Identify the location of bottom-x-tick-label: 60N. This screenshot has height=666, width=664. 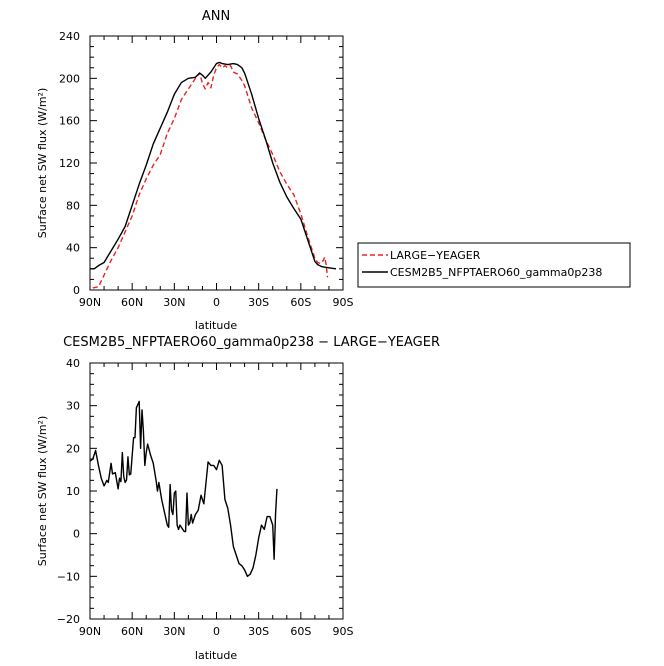
(132, 631).